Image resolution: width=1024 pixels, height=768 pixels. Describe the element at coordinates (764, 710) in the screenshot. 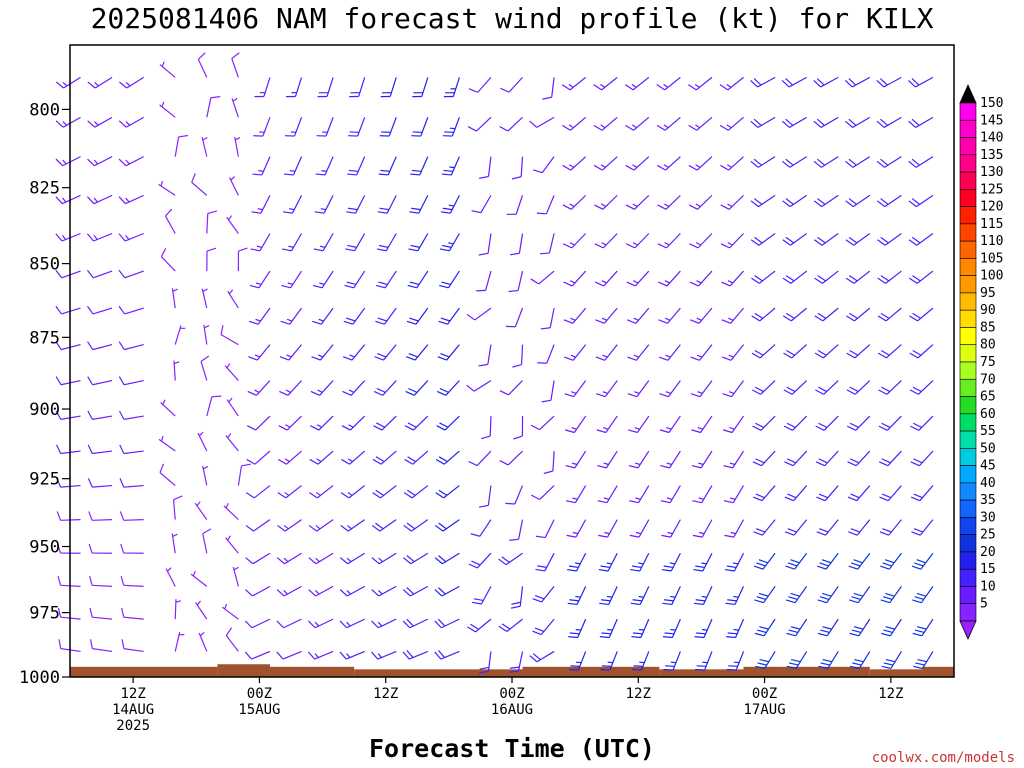

I see `x-tick-label: 17AUG` at that location.